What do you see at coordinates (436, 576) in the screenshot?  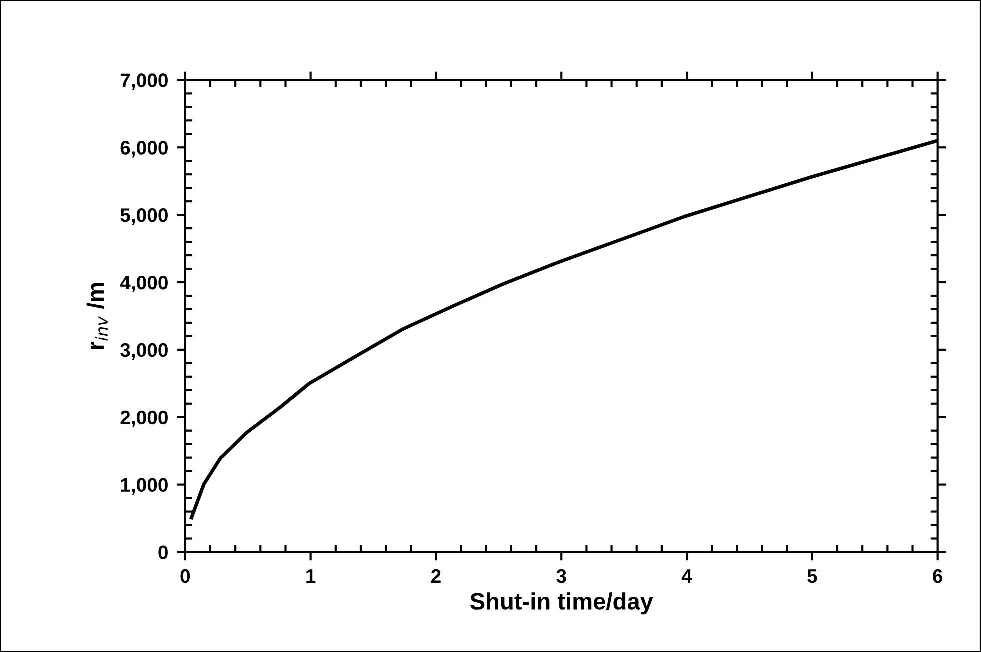 I see `x-tick-label: 2` at bounding box center [436, 576].